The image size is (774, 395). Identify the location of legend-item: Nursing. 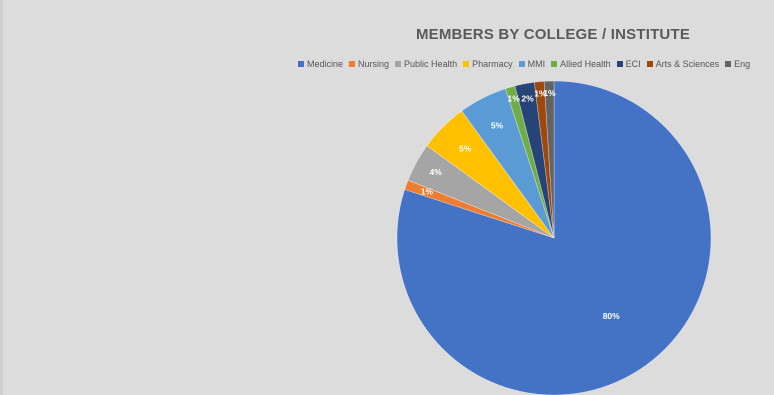
(369, 64).